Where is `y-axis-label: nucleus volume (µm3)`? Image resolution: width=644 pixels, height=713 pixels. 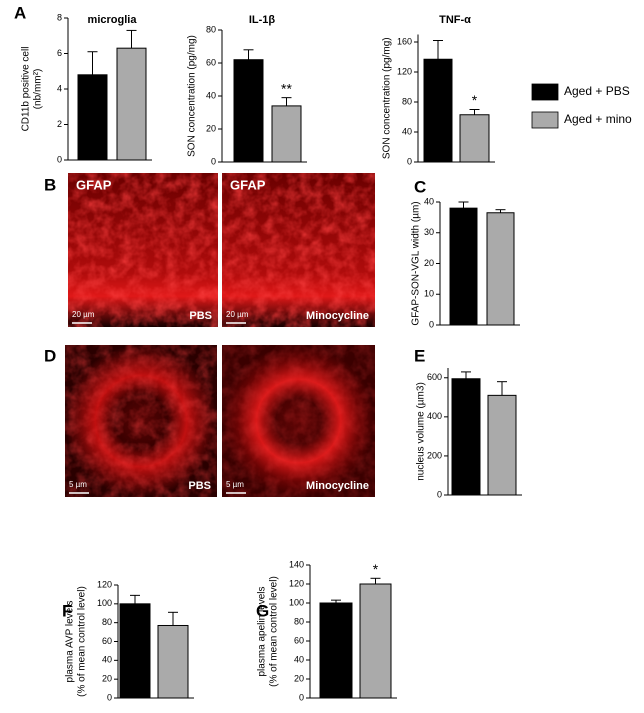
y-axis-label: nucleus volume (µm3) is located at coordinates (421, 431).